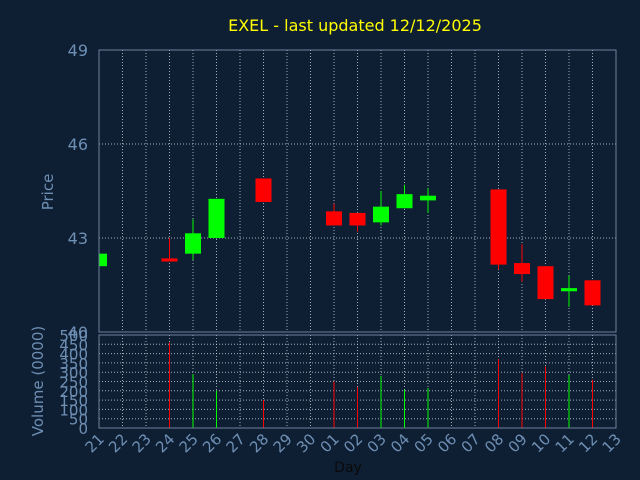 The image size is (640, 480). I want to click on price-y-tick-label: 46, so click(78, 144).